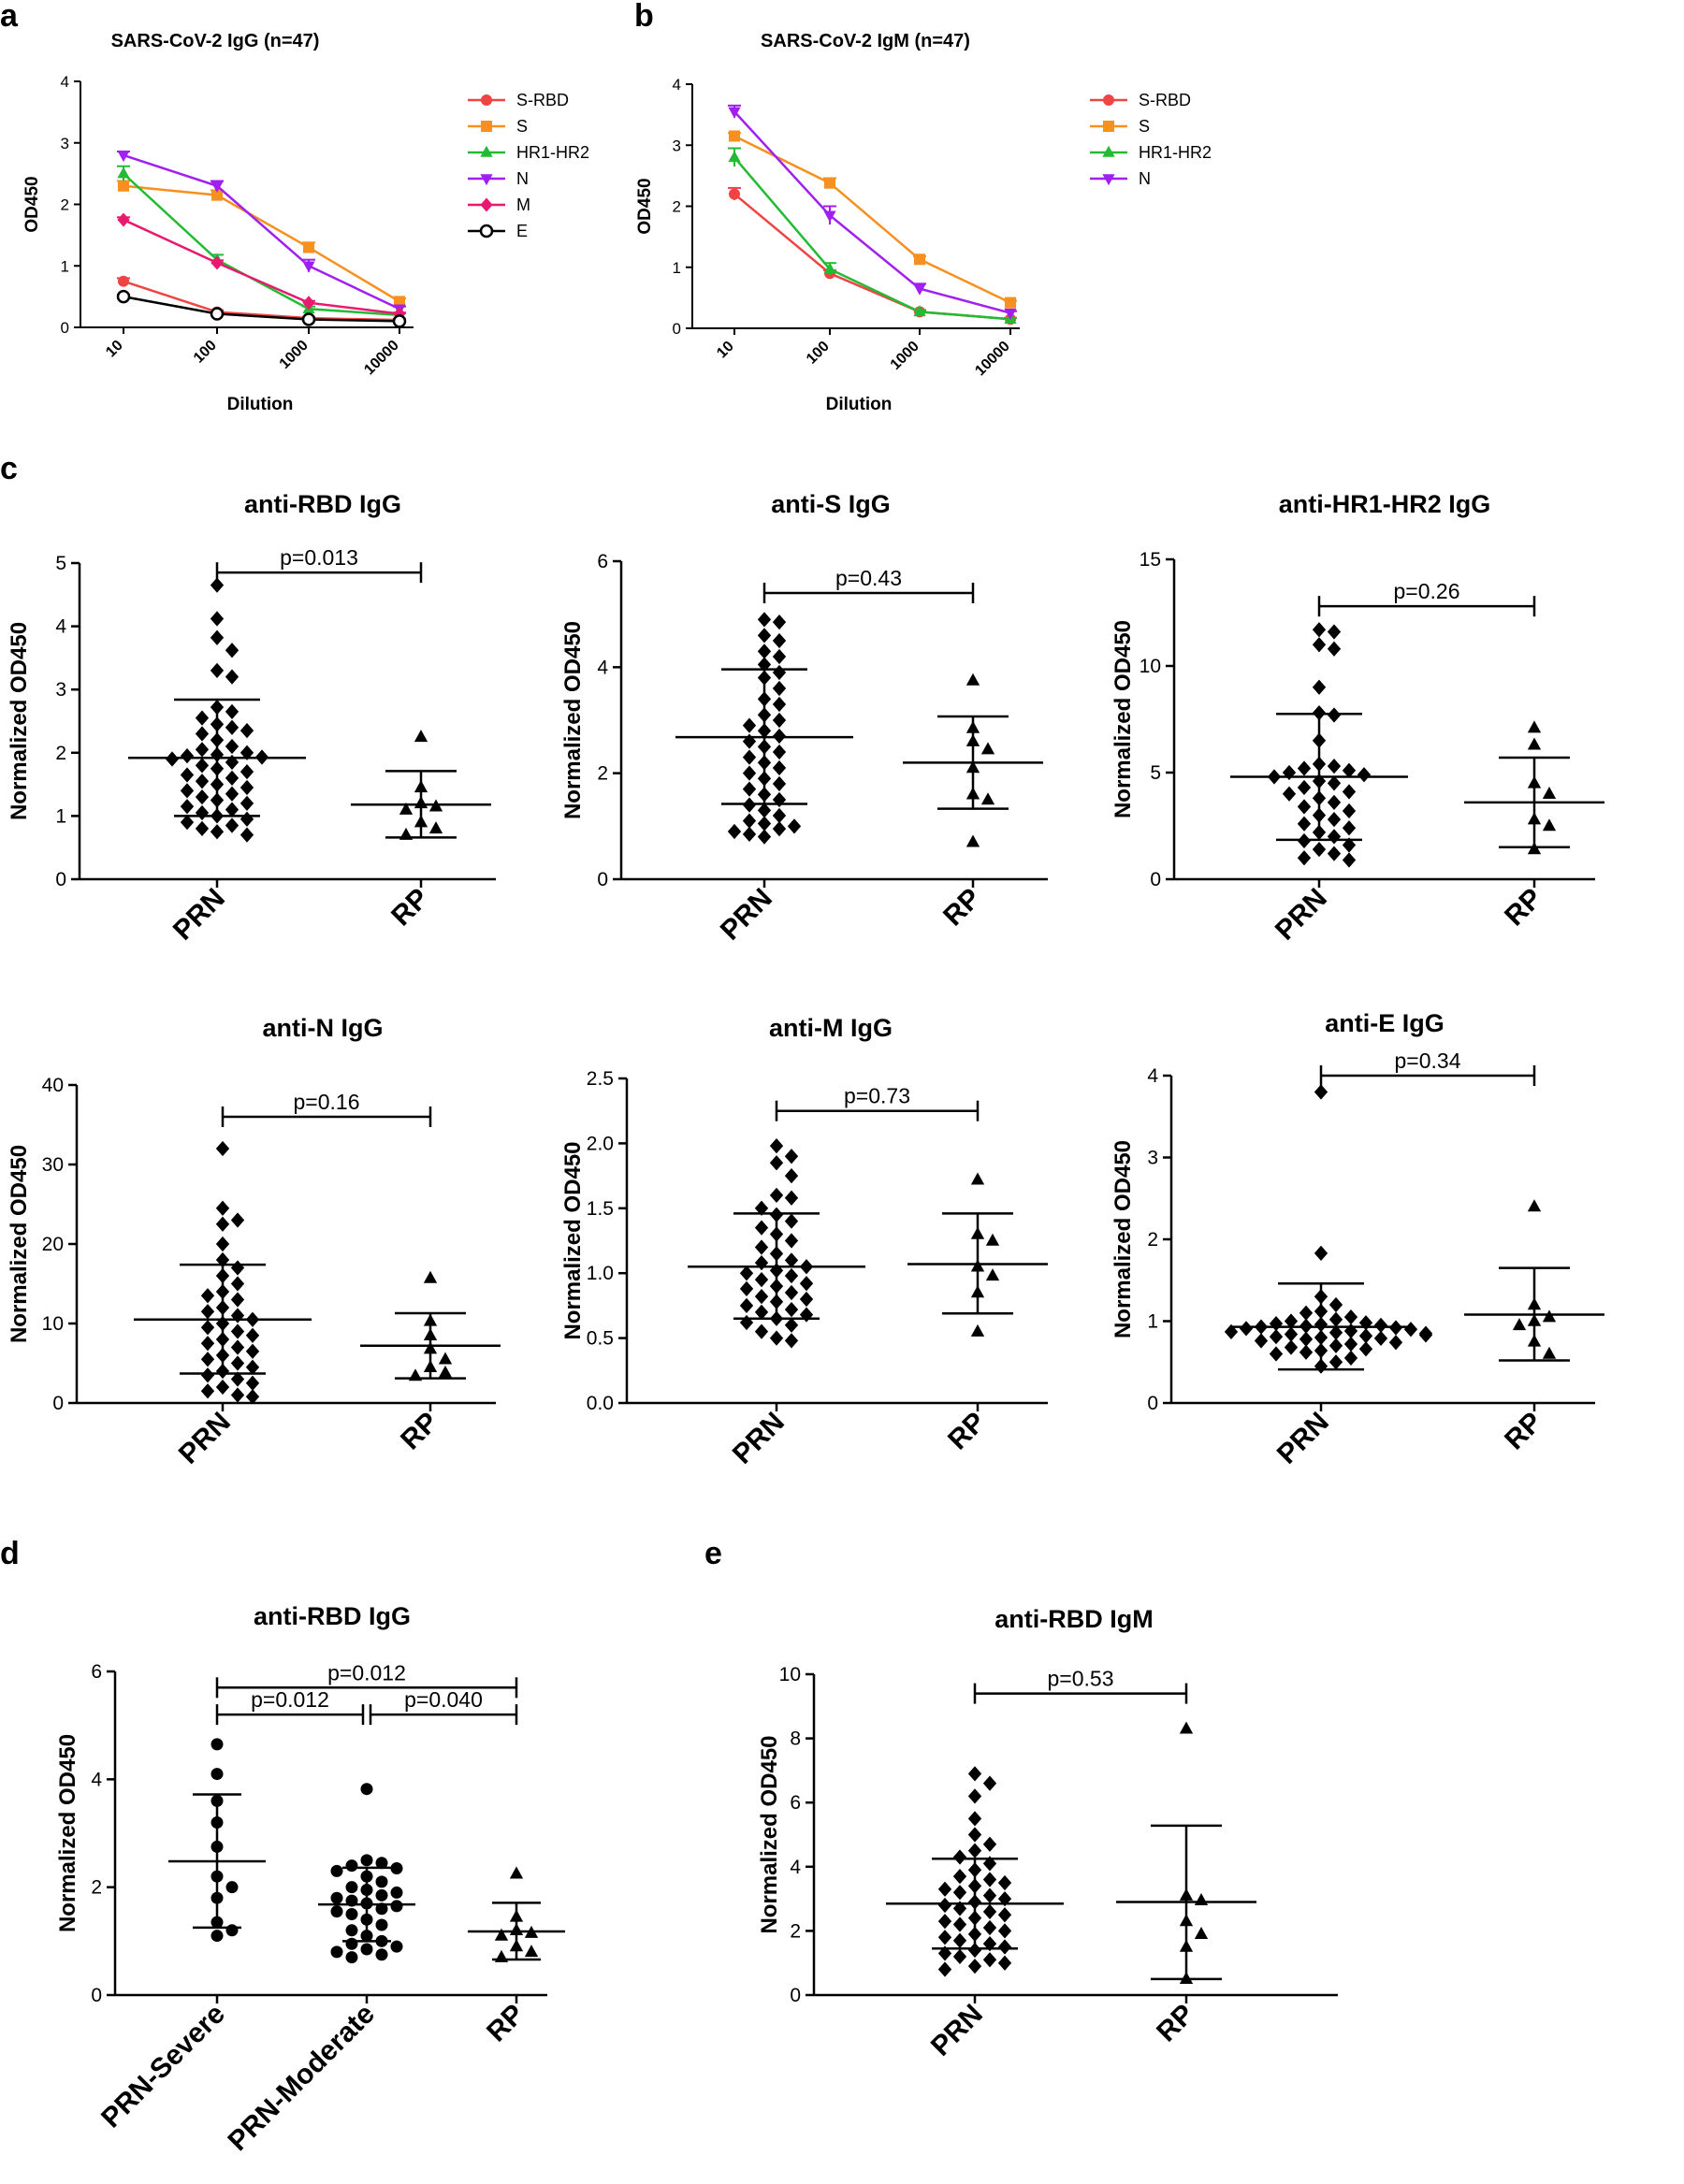 This screenshot has width=1684, height=2184. I want to click on x-tick-label: 10, so click(114, 349).